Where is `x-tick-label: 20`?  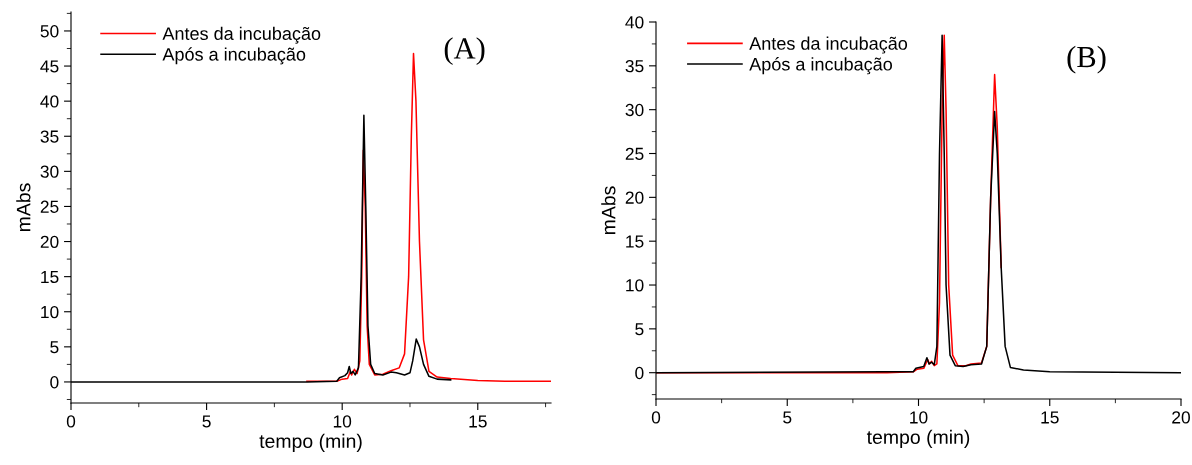 x-tick-label: 20 is located at coordinates (1181, 417).